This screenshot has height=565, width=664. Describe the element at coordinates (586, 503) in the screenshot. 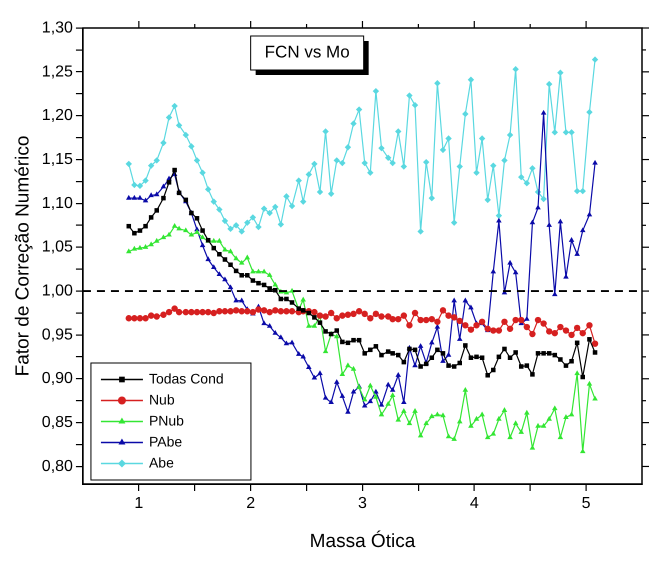

I see `x-tick-label: 5` at that location.